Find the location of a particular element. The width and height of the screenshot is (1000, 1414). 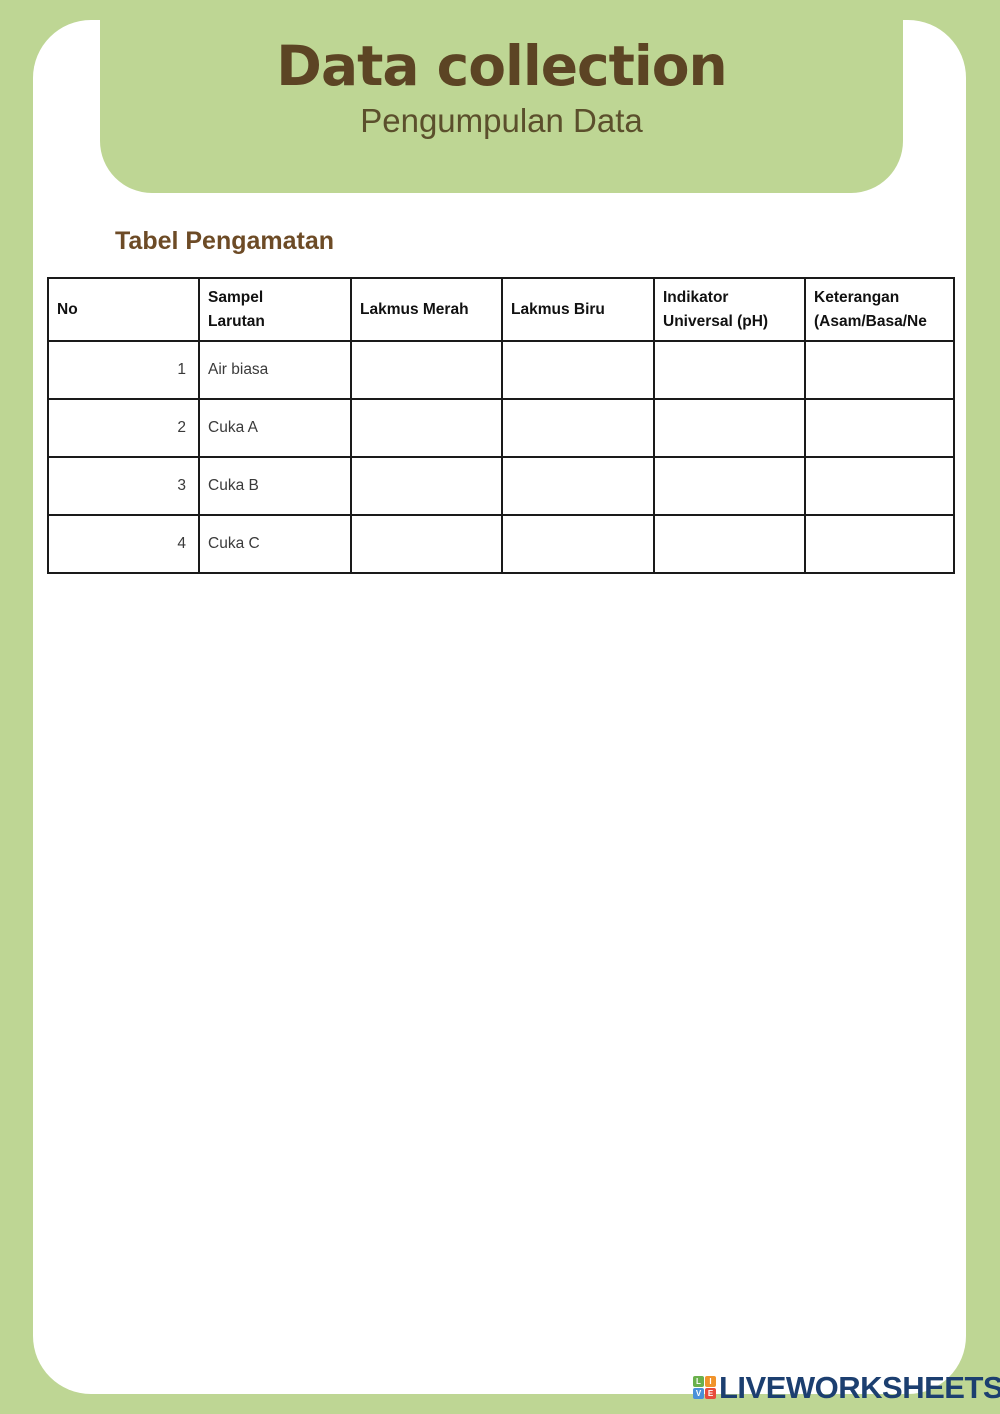

page-subtitle: Pengumpulan Data is located at coordinates (501, 120).